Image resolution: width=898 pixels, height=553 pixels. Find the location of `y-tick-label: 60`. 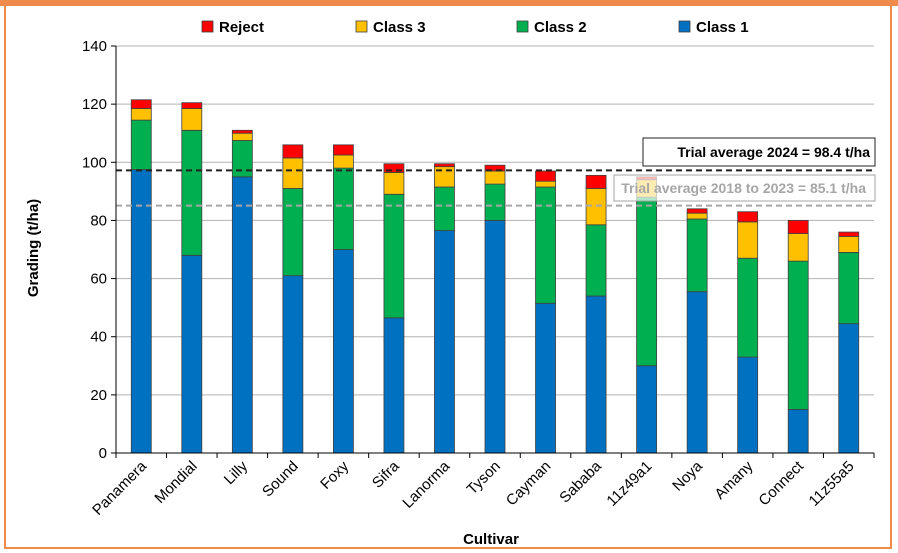

y-tick-label: 60 is located at coordinates (98, 279).